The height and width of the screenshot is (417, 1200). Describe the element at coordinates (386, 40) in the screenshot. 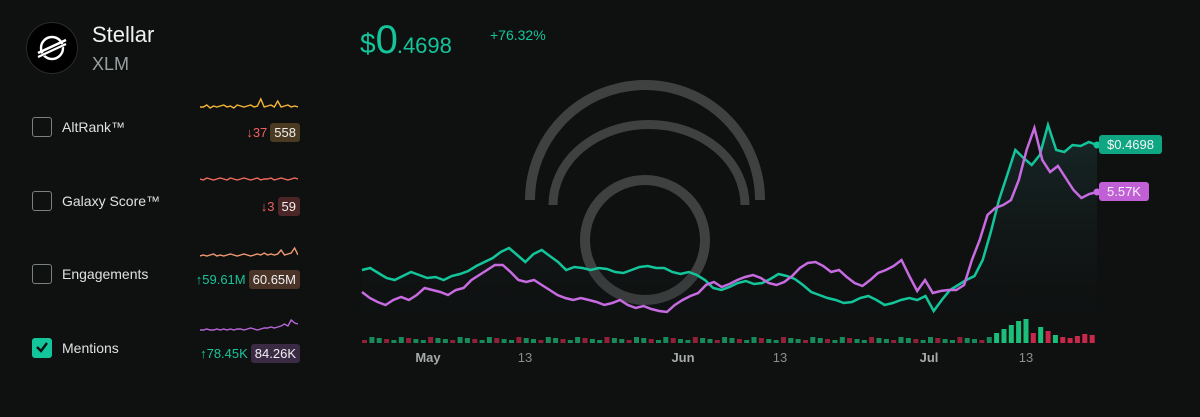

I see `price-whole: 0` at that location.